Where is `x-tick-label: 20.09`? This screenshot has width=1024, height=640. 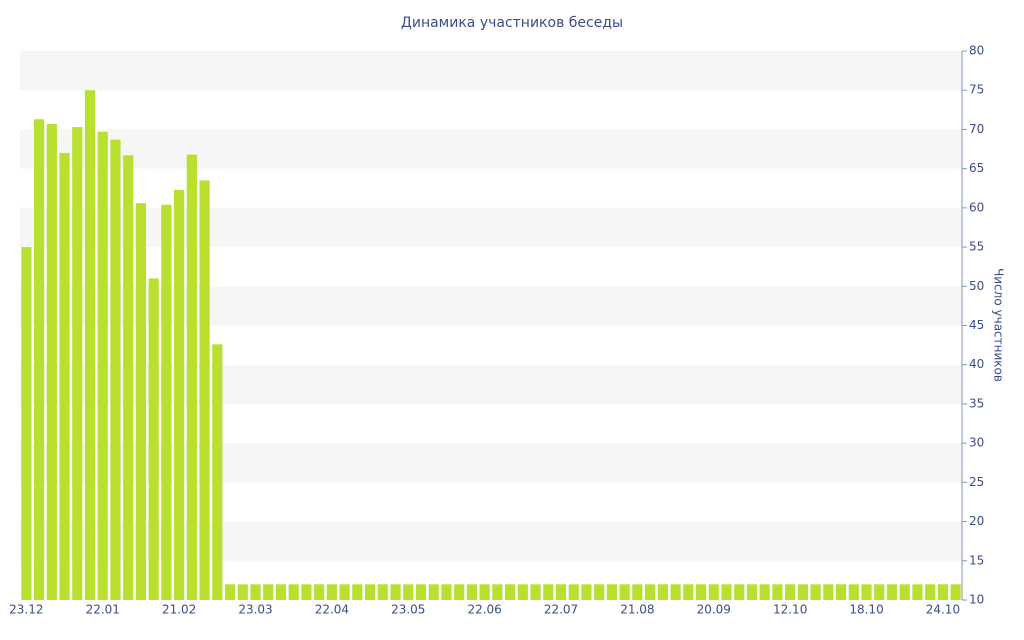
x-tick-label: 20.09 is located at coordinates (714, 610).